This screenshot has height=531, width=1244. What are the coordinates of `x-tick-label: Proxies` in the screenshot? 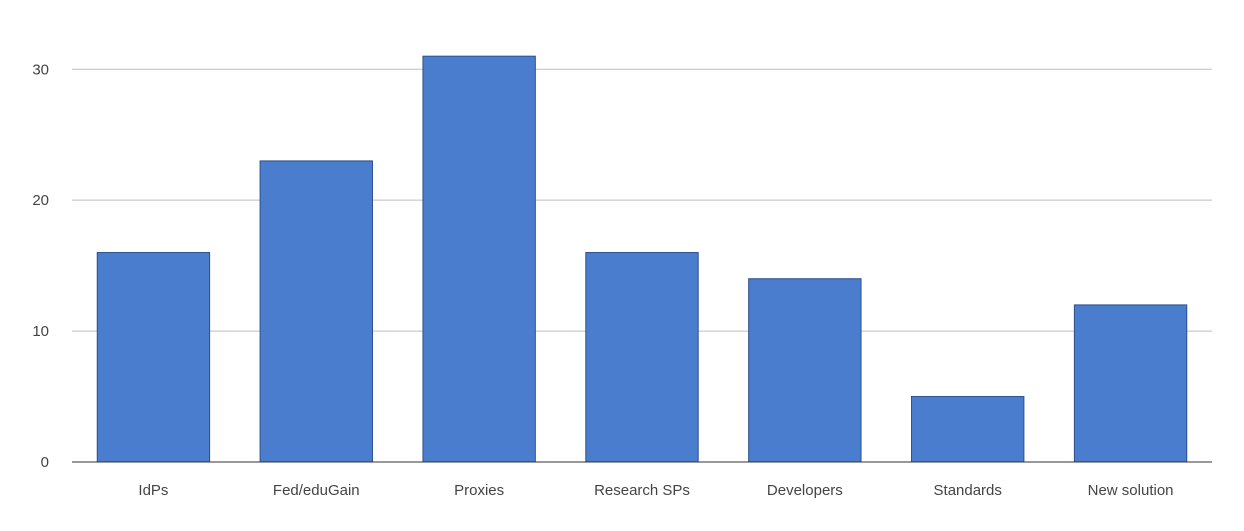 It's located at (479, 490).